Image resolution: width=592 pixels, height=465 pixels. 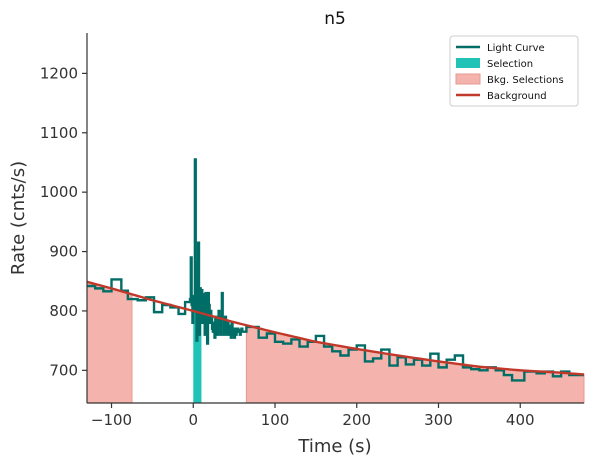 What do you see at coordinates (275, 420) in the screenshot?
I see `x-tick-label: 100` at bounding box center [275, 420].